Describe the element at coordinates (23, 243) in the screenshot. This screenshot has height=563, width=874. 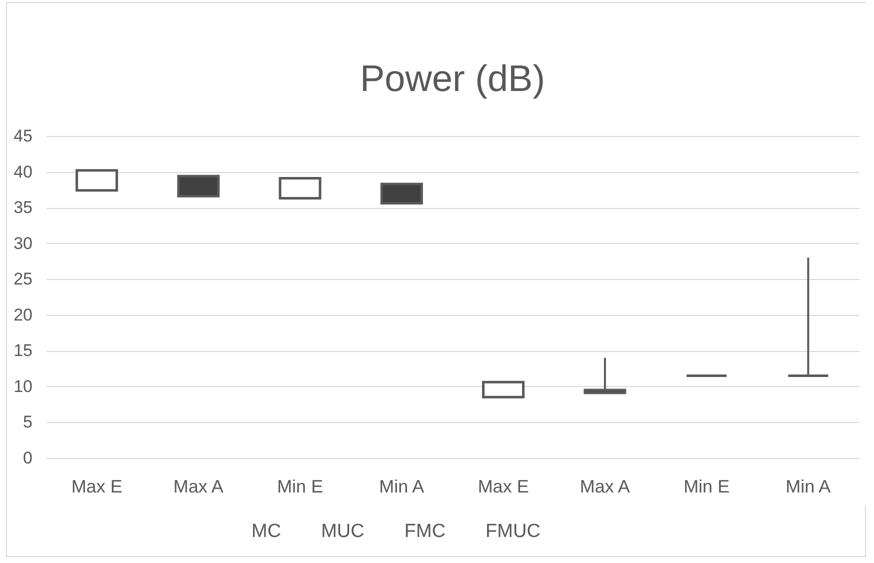
I see `y-tick-label: 30` at that location.